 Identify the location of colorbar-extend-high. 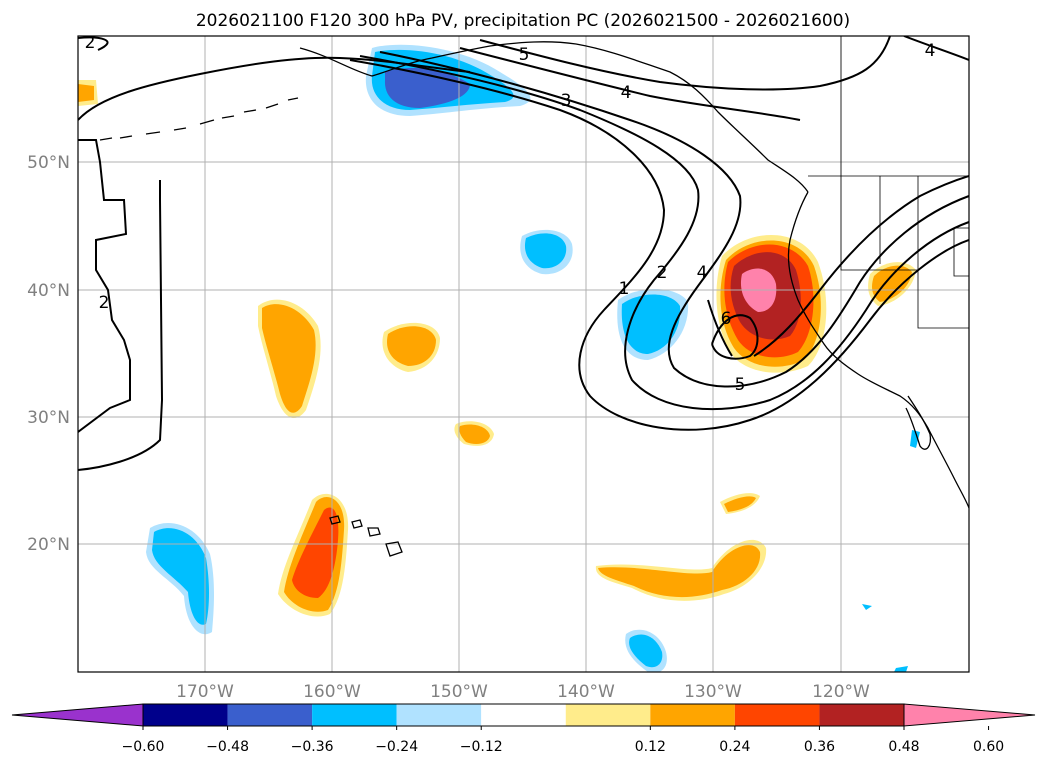
(969, 715).